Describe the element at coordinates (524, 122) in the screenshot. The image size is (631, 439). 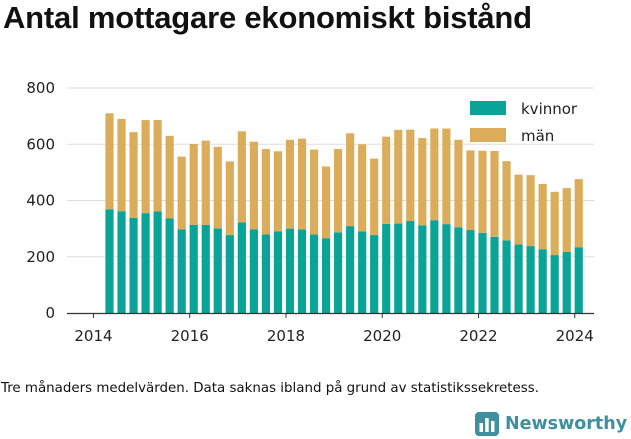
I see `legend: kvinnor män` at that location.